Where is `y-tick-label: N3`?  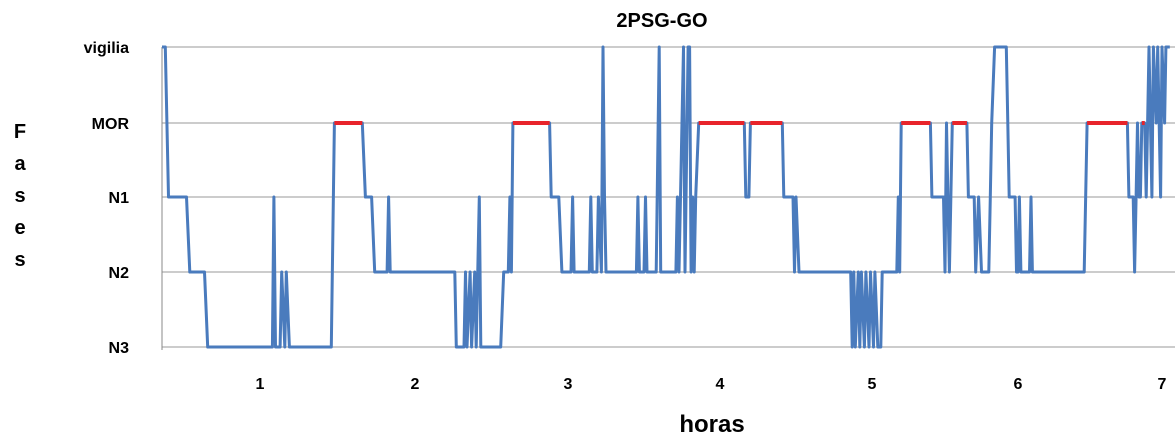 y-tick-label: N3 is located at coordinates (119, 348).